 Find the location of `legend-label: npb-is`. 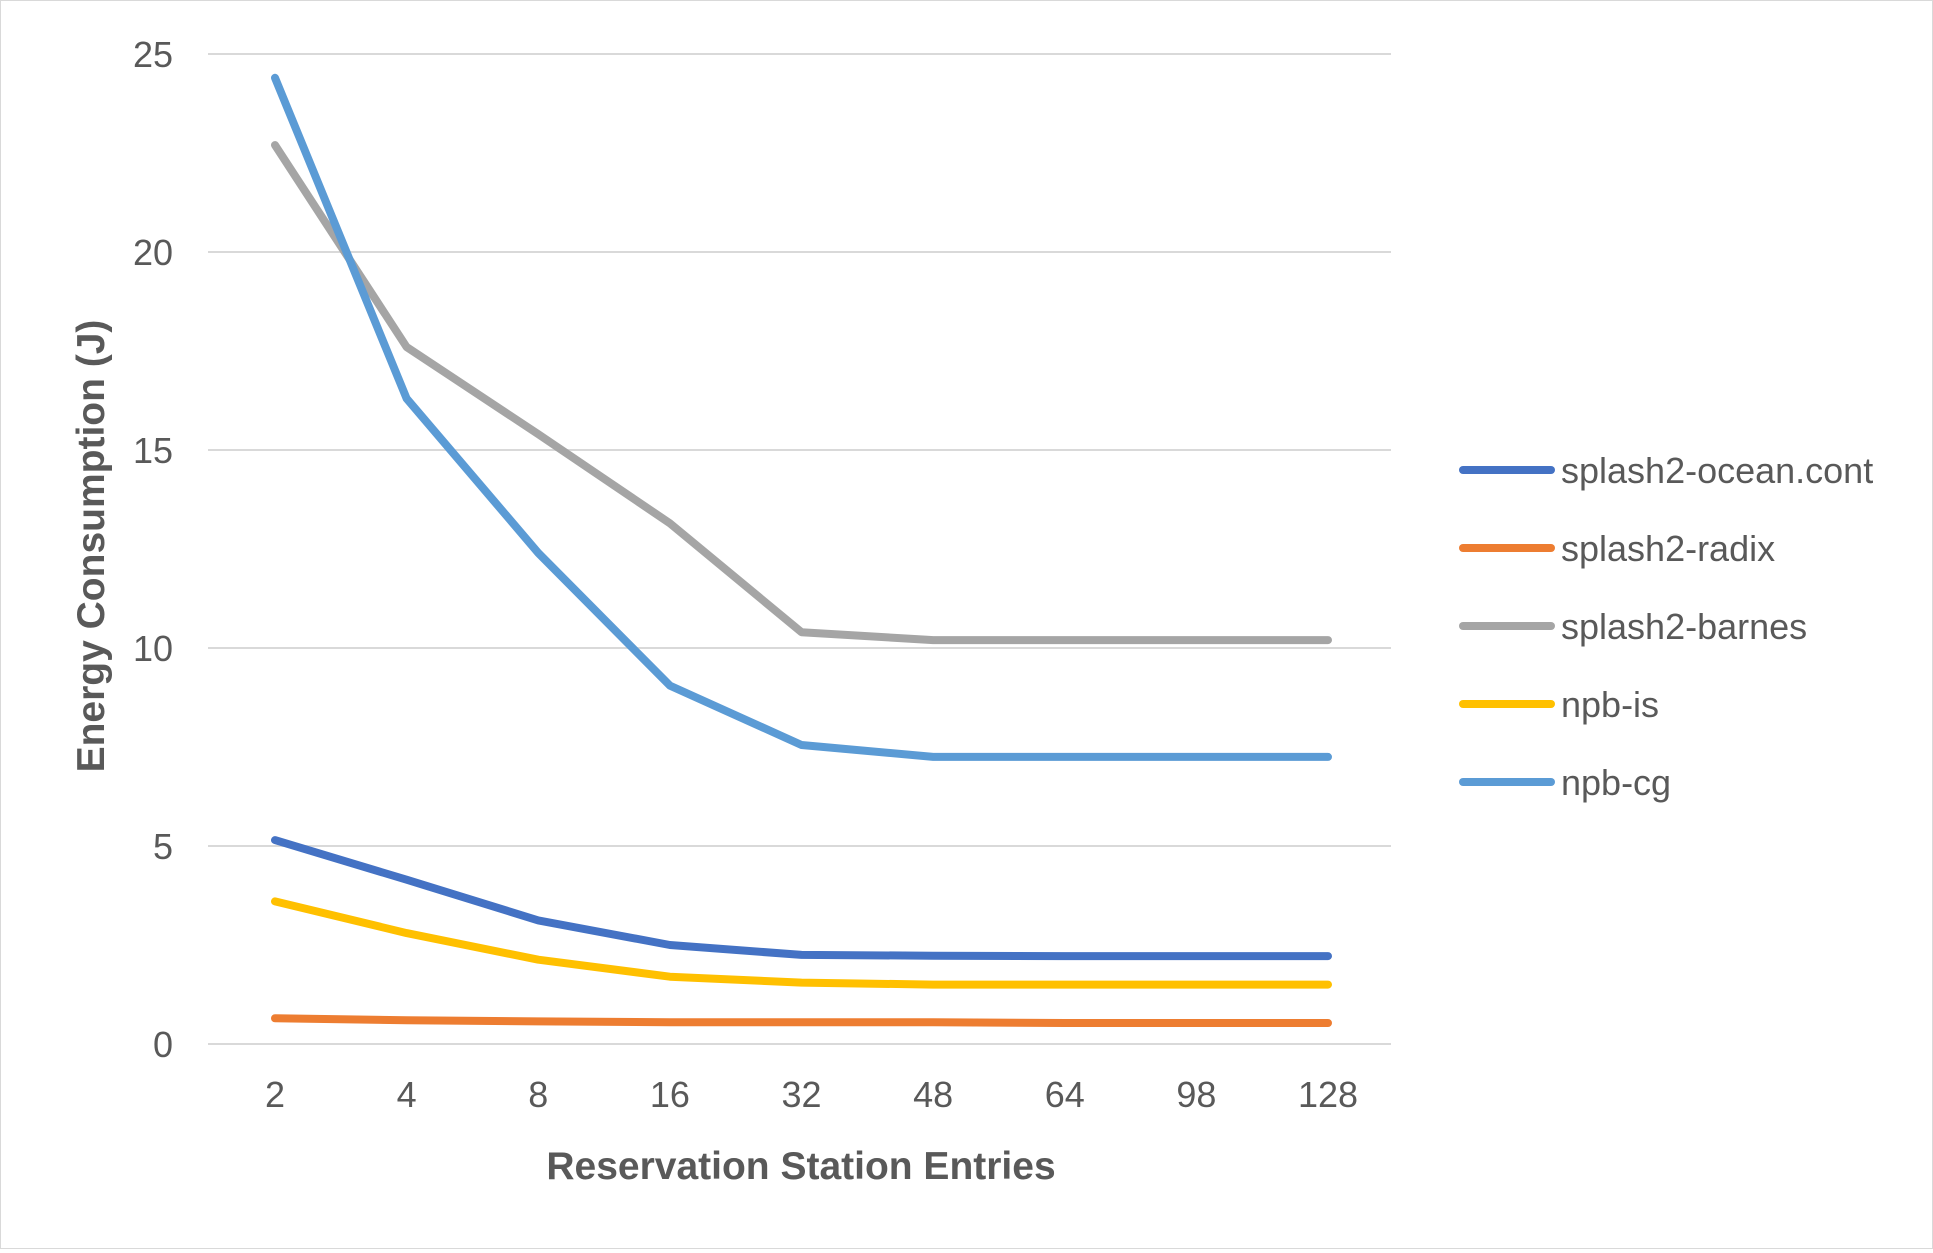

legend-label: npb-is is located at coordinates (1610, 704).